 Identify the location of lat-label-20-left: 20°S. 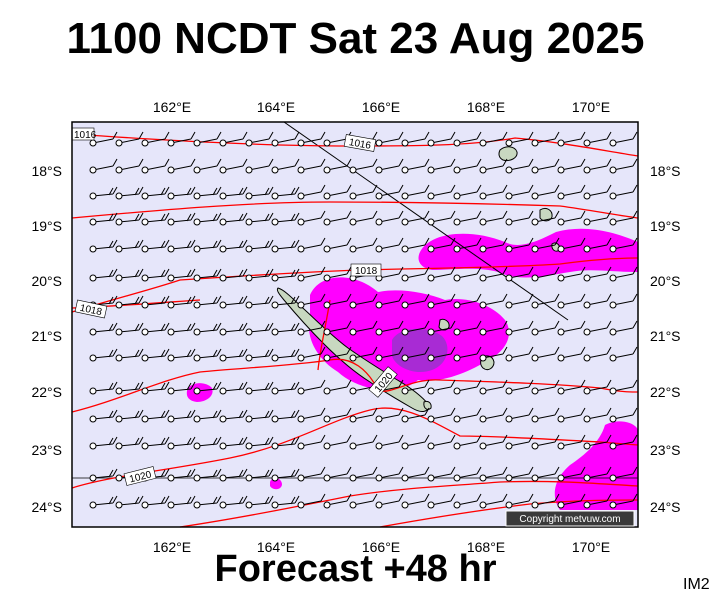
(46, 281).